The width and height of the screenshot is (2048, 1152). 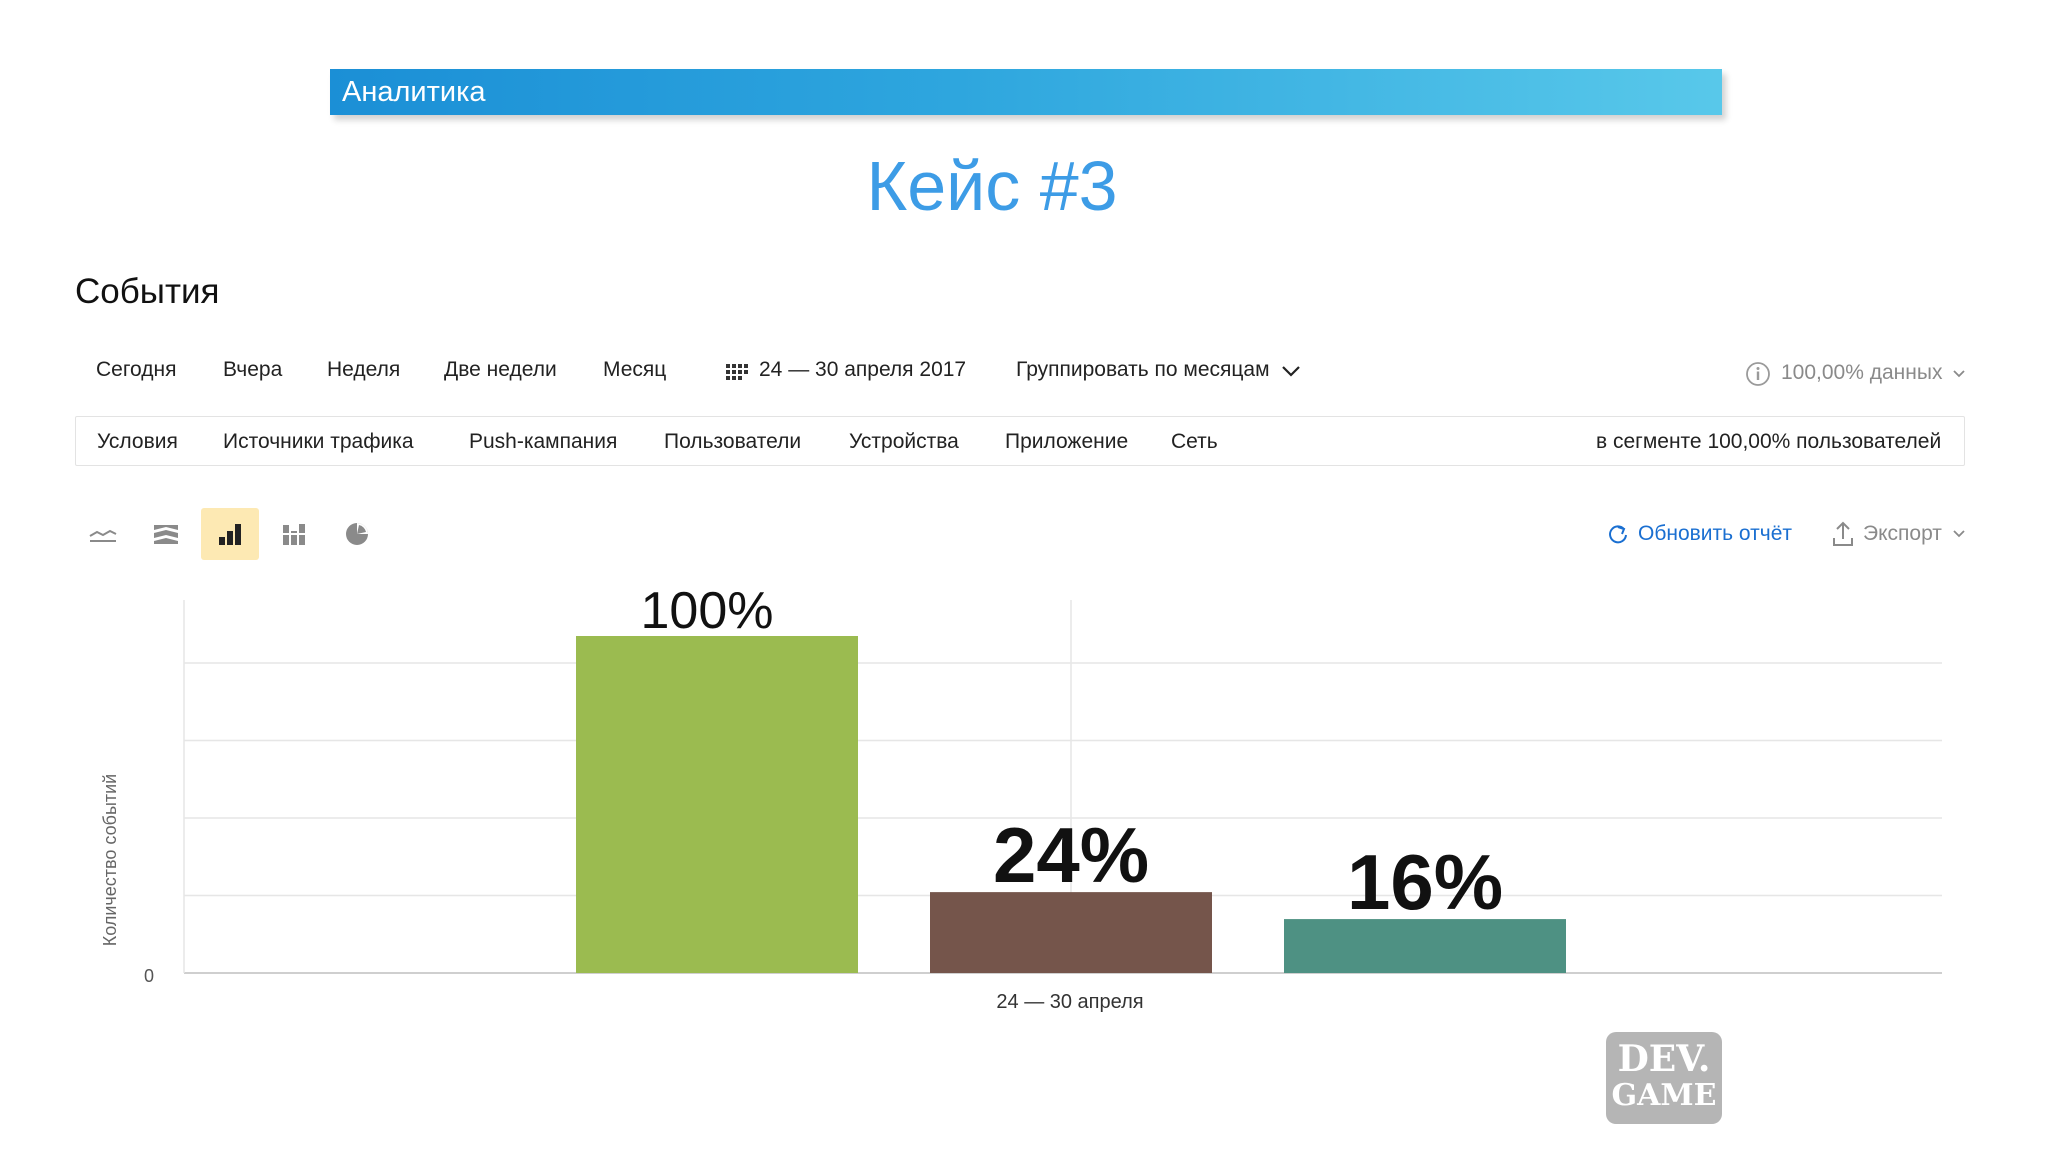 What do you see at coordinates (1664, 1059) in the screenshot?
I see `logo-line-1: DEV.` at bounding box center [1664, 1059].